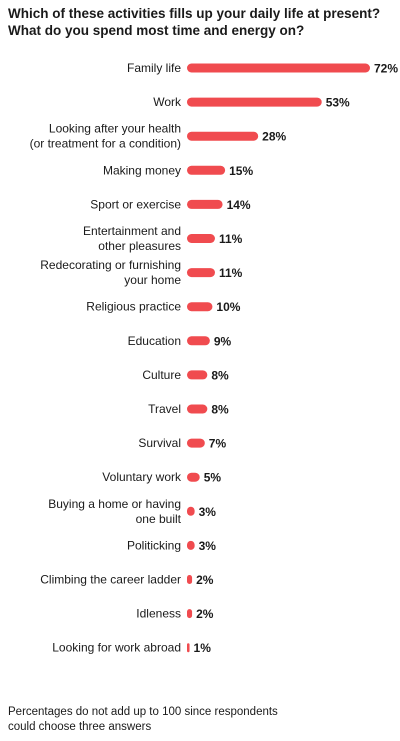  What do you see at coordinates (220, 410) in the screenshot?
I see `value-label-travel: 8%` at bounding box center [220, 410].